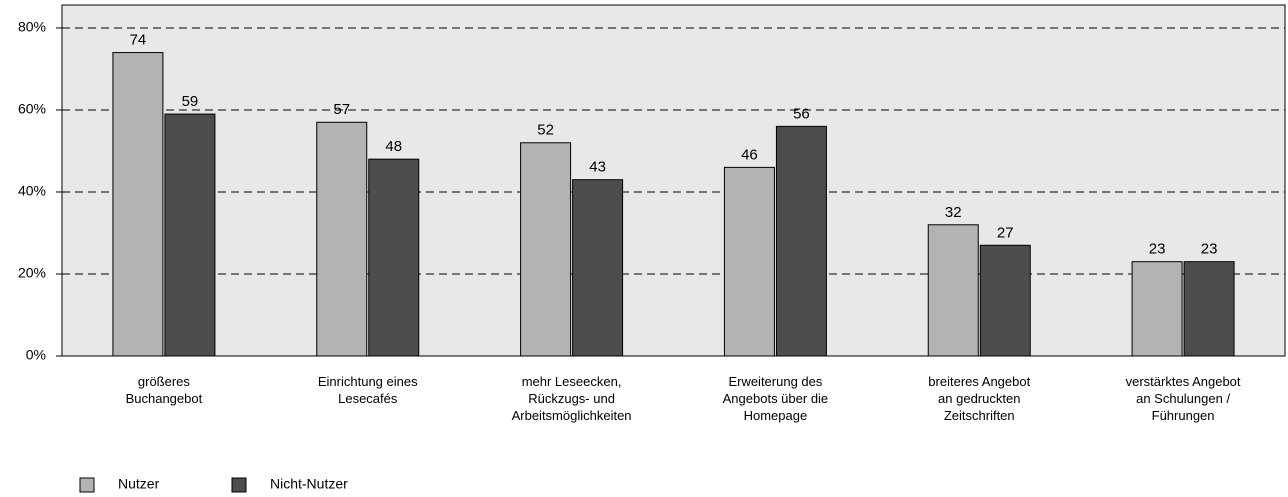 Image resolution: width=1288 pixels, height=497 pixels. What do you see at coordinates (32, 191) in the screenshot?
I see `y-tick-label: 40%` at bounding box center [32, 191].